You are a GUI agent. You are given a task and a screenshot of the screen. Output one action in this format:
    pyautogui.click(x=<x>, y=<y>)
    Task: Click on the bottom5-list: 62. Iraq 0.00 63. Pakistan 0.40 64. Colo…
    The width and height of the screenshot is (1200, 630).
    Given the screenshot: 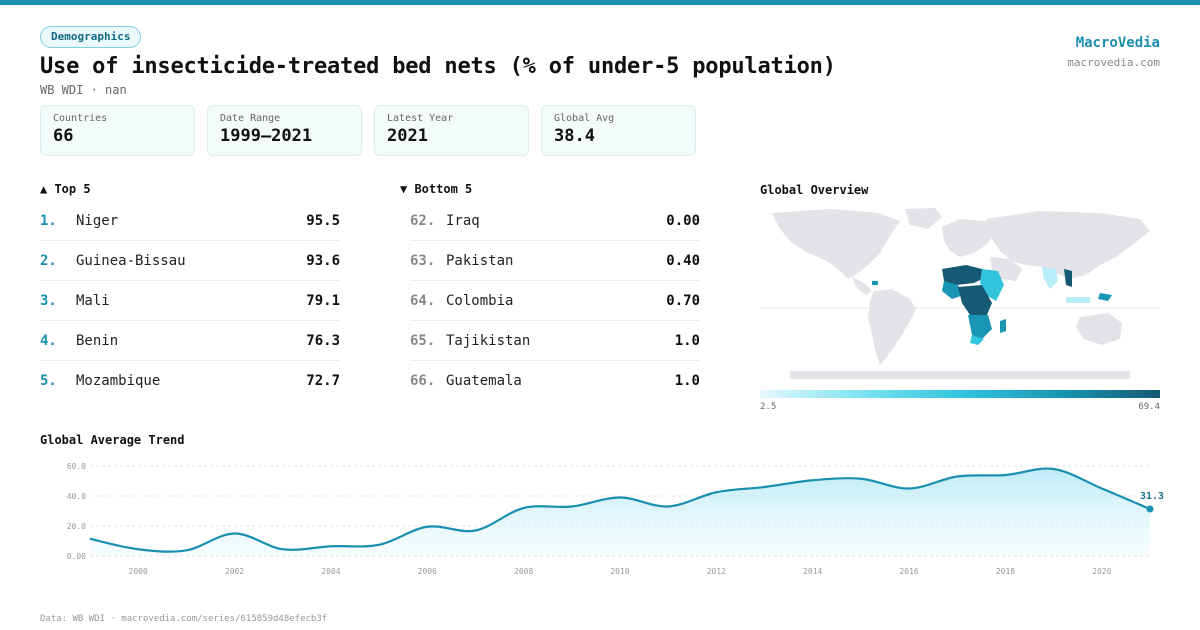 What is the action you would take?
    pyautogui.click(x=555, y=301)
    